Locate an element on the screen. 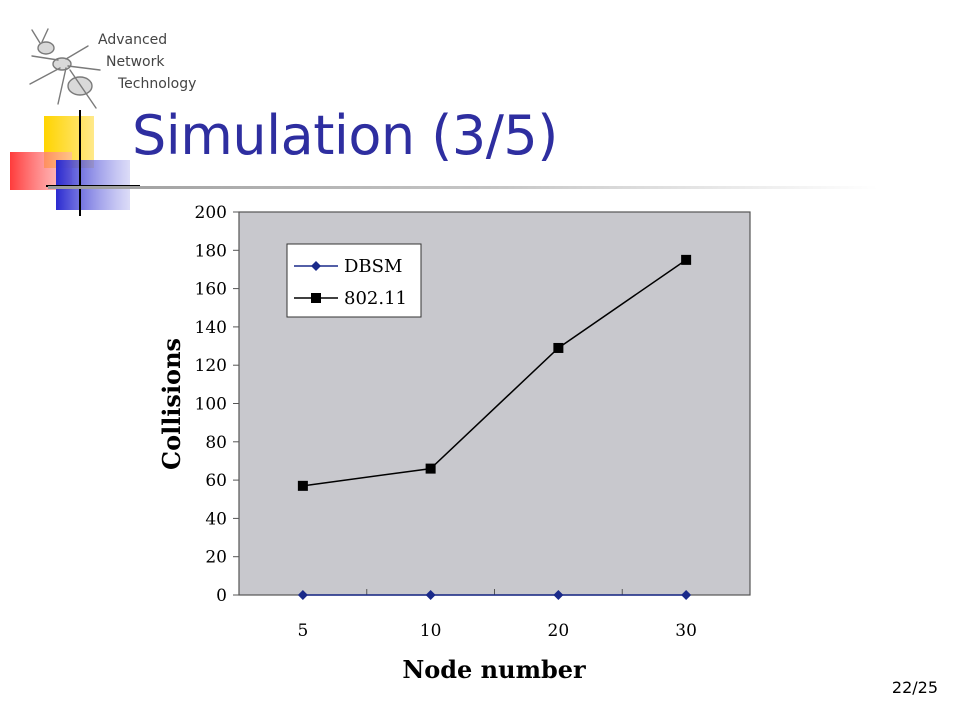  y-tick-label: 80 is located at coordinates (216, 443).